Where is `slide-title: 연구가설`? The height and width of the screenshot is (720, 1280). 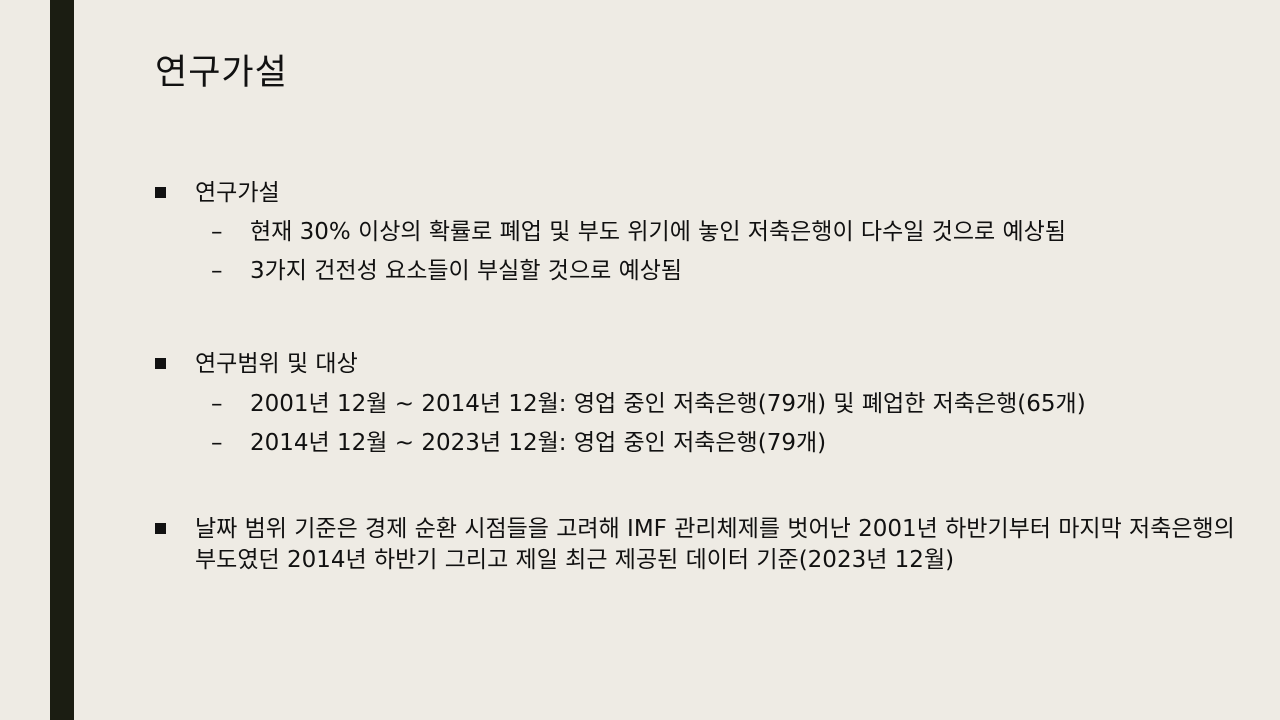
slide-title: 연구가설 is located at coordinates (221, 73).